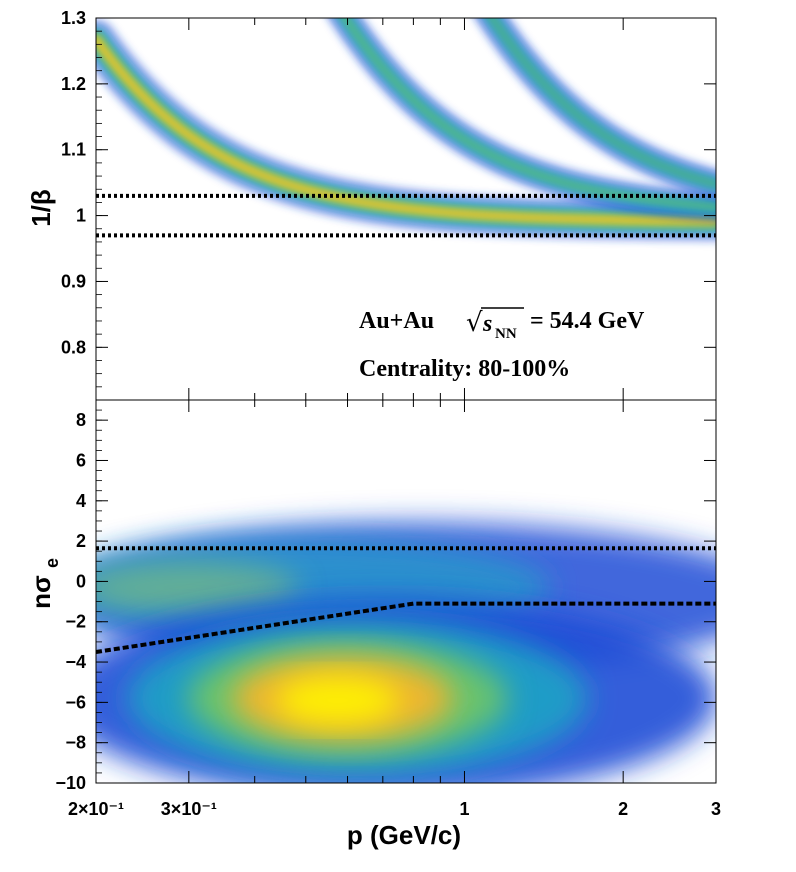  Describe the element at coordinates (96, 809) in the screenshot. I see `x-tick-label: 2×10⁻¹` at that location.